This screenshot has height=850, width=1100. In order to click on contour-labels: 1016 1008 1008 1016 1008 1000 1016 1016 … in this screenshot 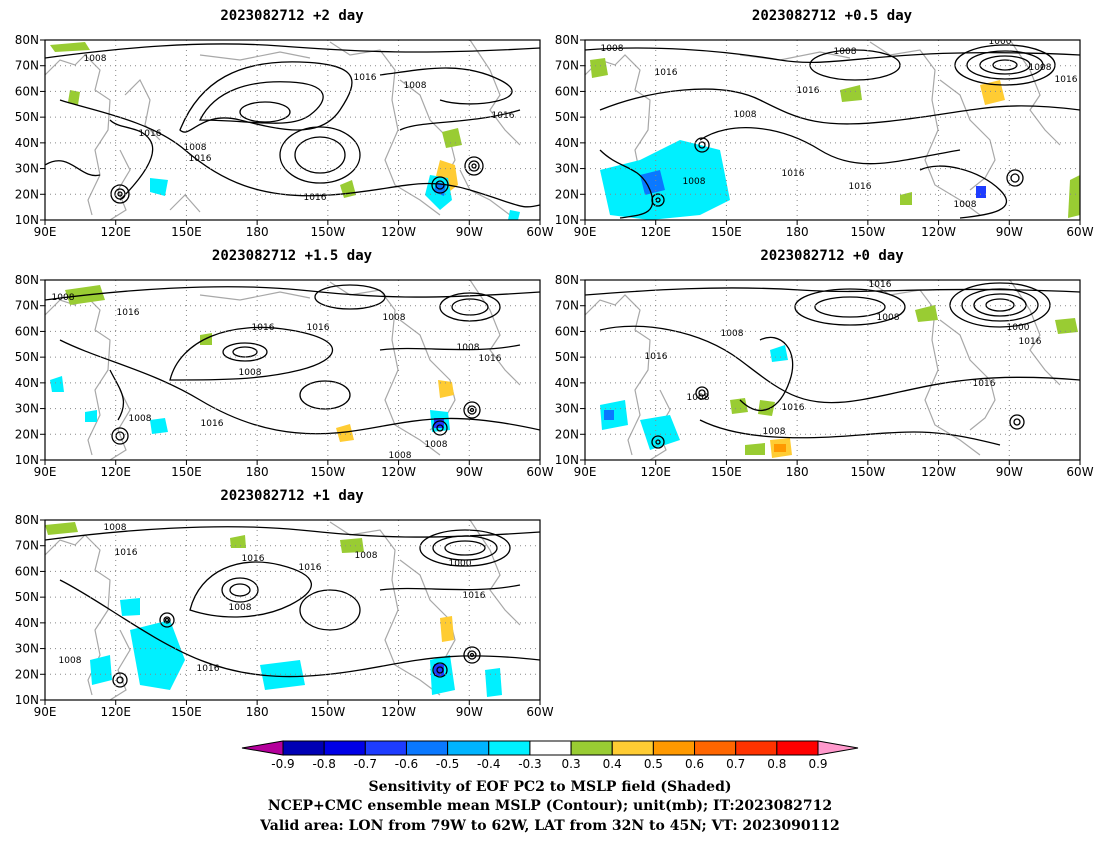, I will do `click(843, 358)`.